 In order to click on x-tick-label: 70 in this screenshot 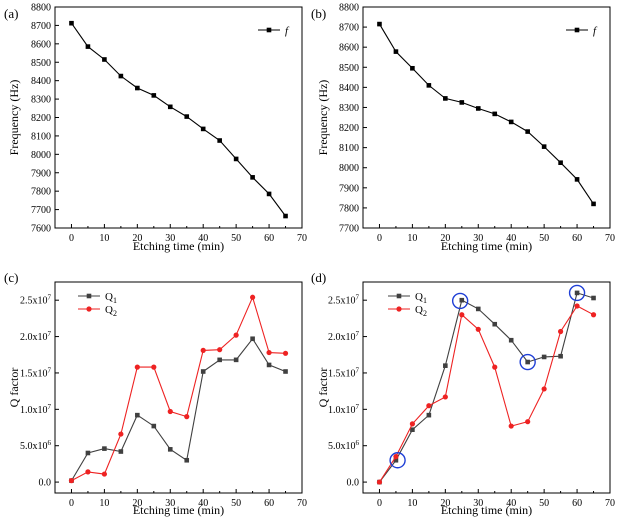, I will do `click(302, 238)`.